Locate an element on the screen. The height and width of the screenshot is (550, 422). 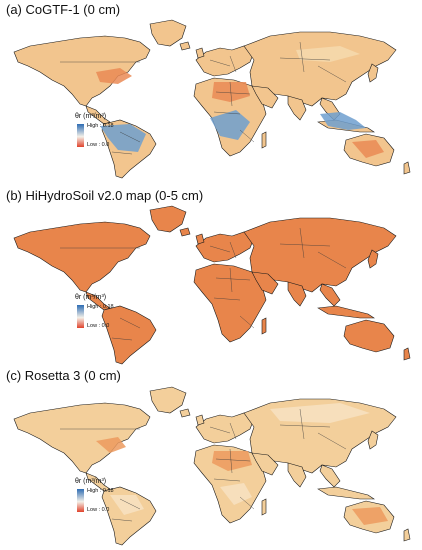
panel-title: (a) CoGTF-1 (0 cm) is located at coordinates (63, 9).